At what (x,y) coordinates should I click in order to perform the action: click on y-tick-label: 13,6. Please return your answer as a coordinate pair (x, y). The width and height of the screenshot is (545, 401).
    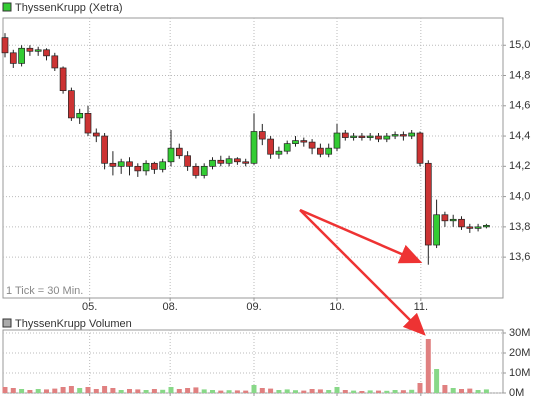
    Looking at the image, I should click on (519, 257).